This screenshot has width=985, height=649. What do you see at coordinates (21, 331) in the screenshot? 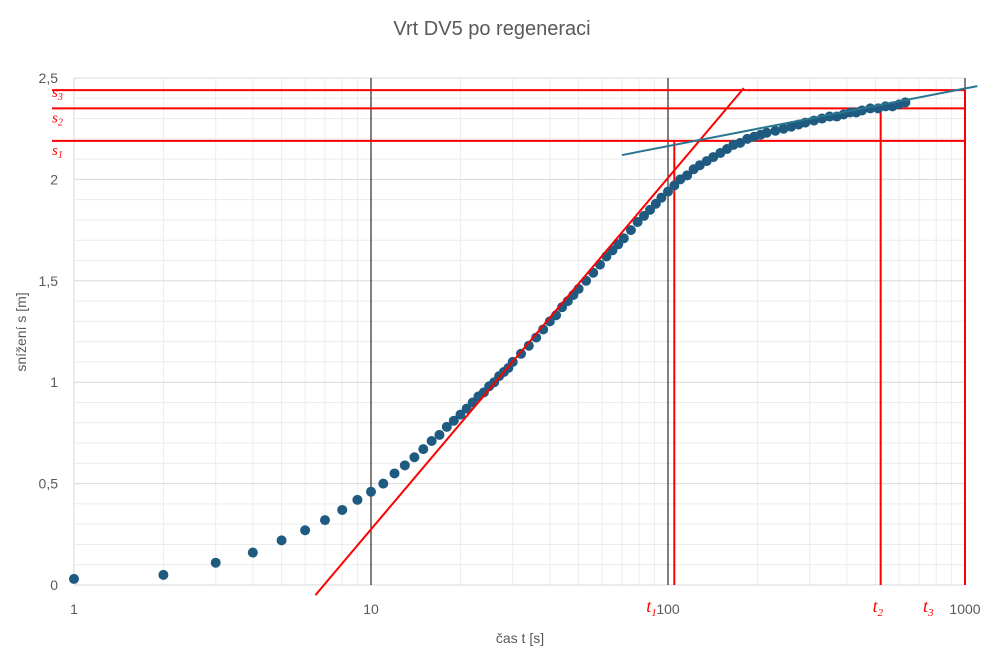
I see `y-axis-label: snížení s [m]` at bounding box center [21, 331].